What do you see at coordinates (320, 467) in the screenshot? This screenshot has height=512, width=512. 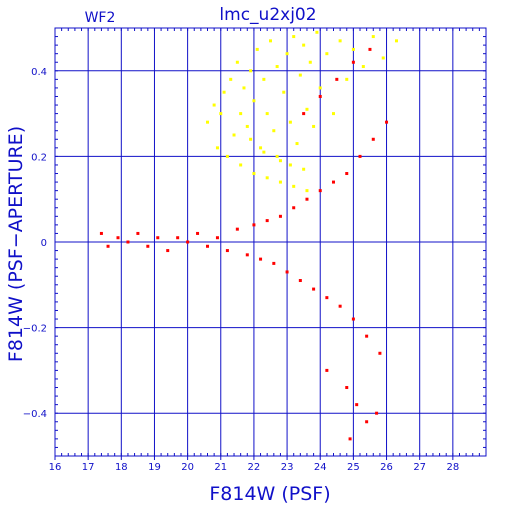 I see `x-tick-label: 24` at bounding box center [320, 467].